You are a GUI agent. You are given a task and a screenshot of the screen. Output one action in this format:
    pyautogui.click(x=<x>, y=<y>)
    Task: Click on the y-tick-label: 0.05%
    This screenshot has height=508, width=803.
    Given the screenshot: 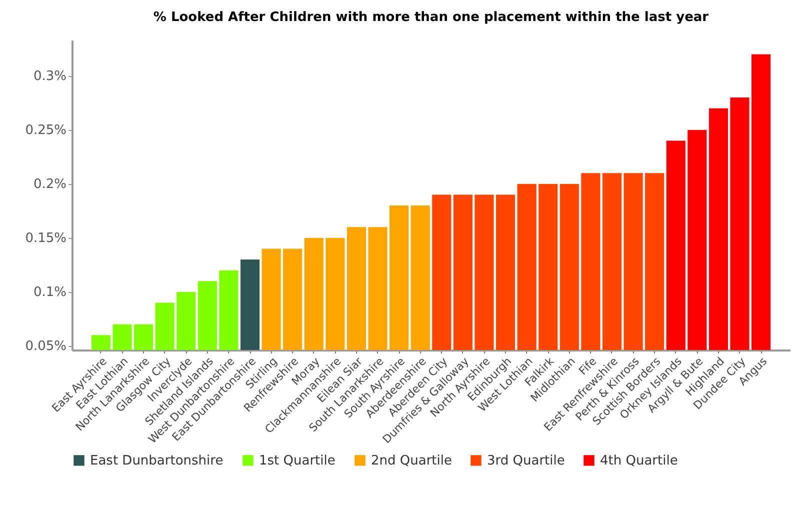 What is the action you would take?
    pyautogui.click(x=45, y=346)
    